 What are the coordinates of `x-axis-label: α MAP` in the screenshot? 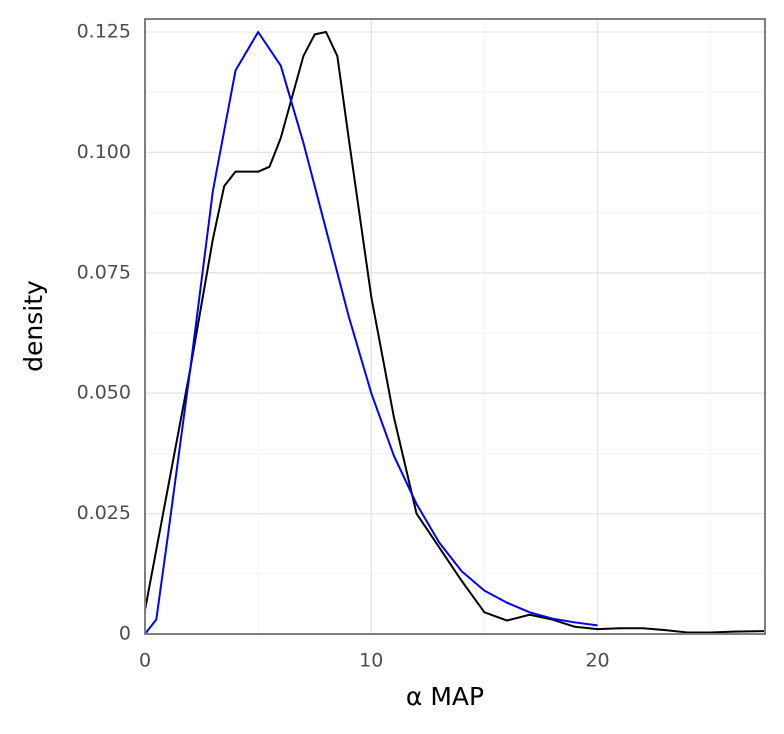 It's located at (445, 696).